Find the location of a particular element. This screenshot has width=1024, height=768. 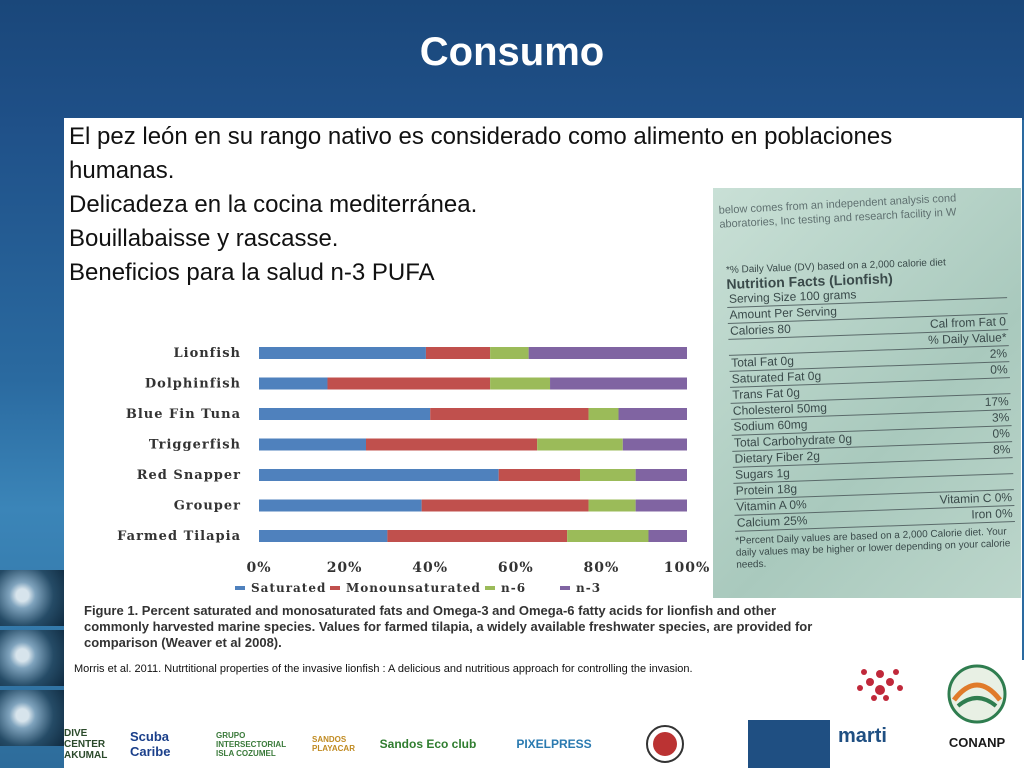

nutrition-row-value: 17% is located at coordinates (996, 402).